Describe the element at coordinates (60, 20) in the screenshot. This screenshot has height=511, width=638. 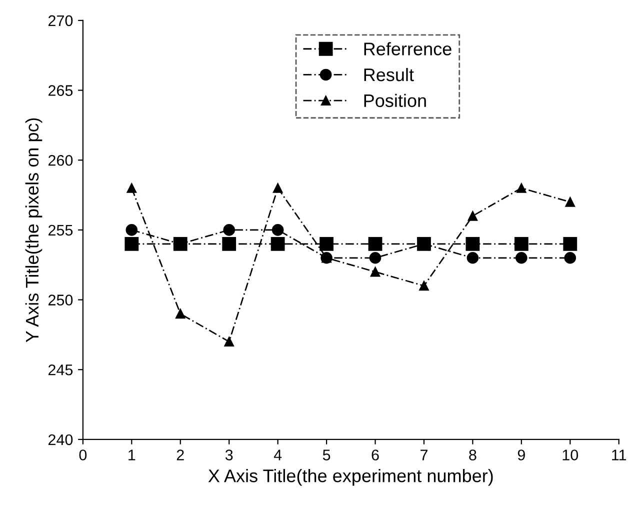
I see `y-tick-label: 270` at that location.